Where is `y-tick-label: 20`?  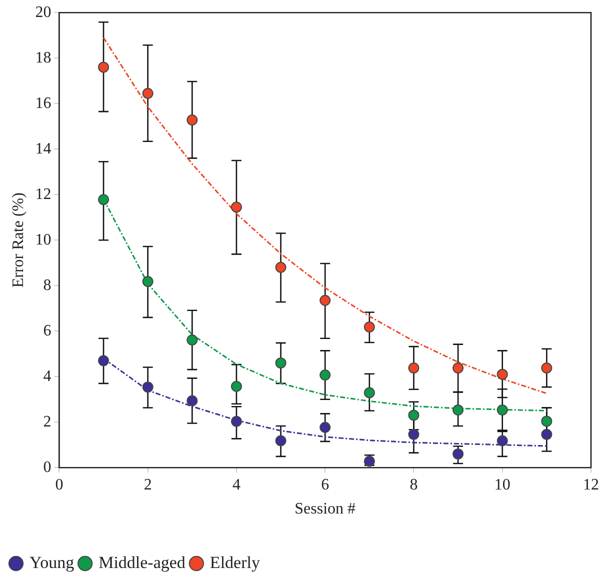 y-tick-label: 20 is located at coordinates (43, 12).